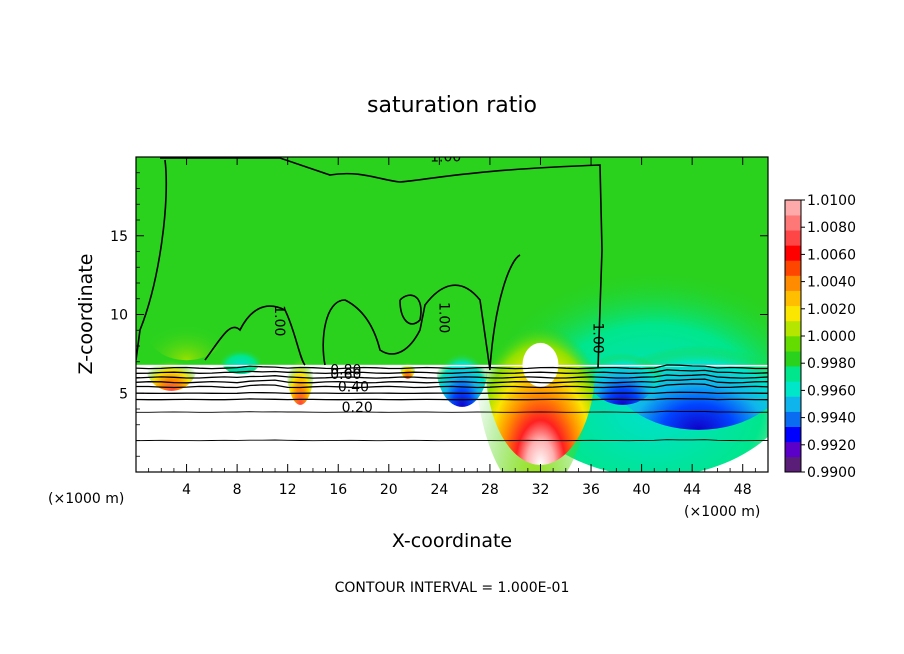 The width and height of the screenshot is (904, 654). Describe the element at coordinates (345, 375) in the screenshot. I see `contour-label: 0.60` at that location.